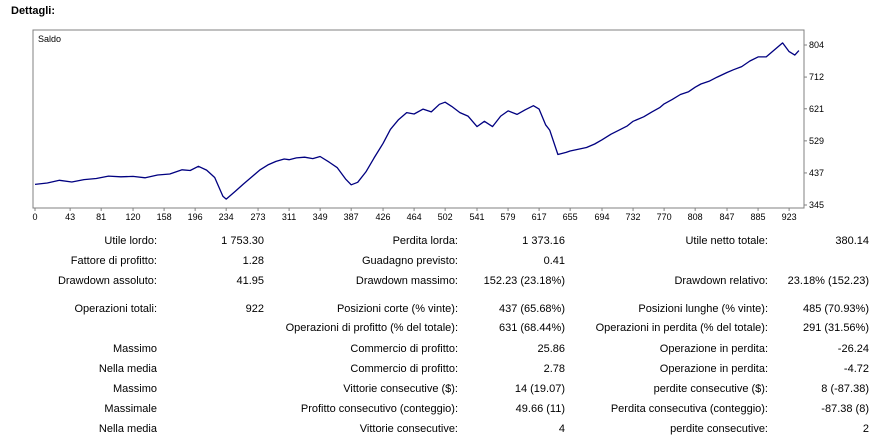 Image resolution: width=885 pixels, height=441 pixels. Describe the element at coordinates (713, 369) in the screenshot. I see `average-loss-trade-label: Operazione in perdita:` at that location.